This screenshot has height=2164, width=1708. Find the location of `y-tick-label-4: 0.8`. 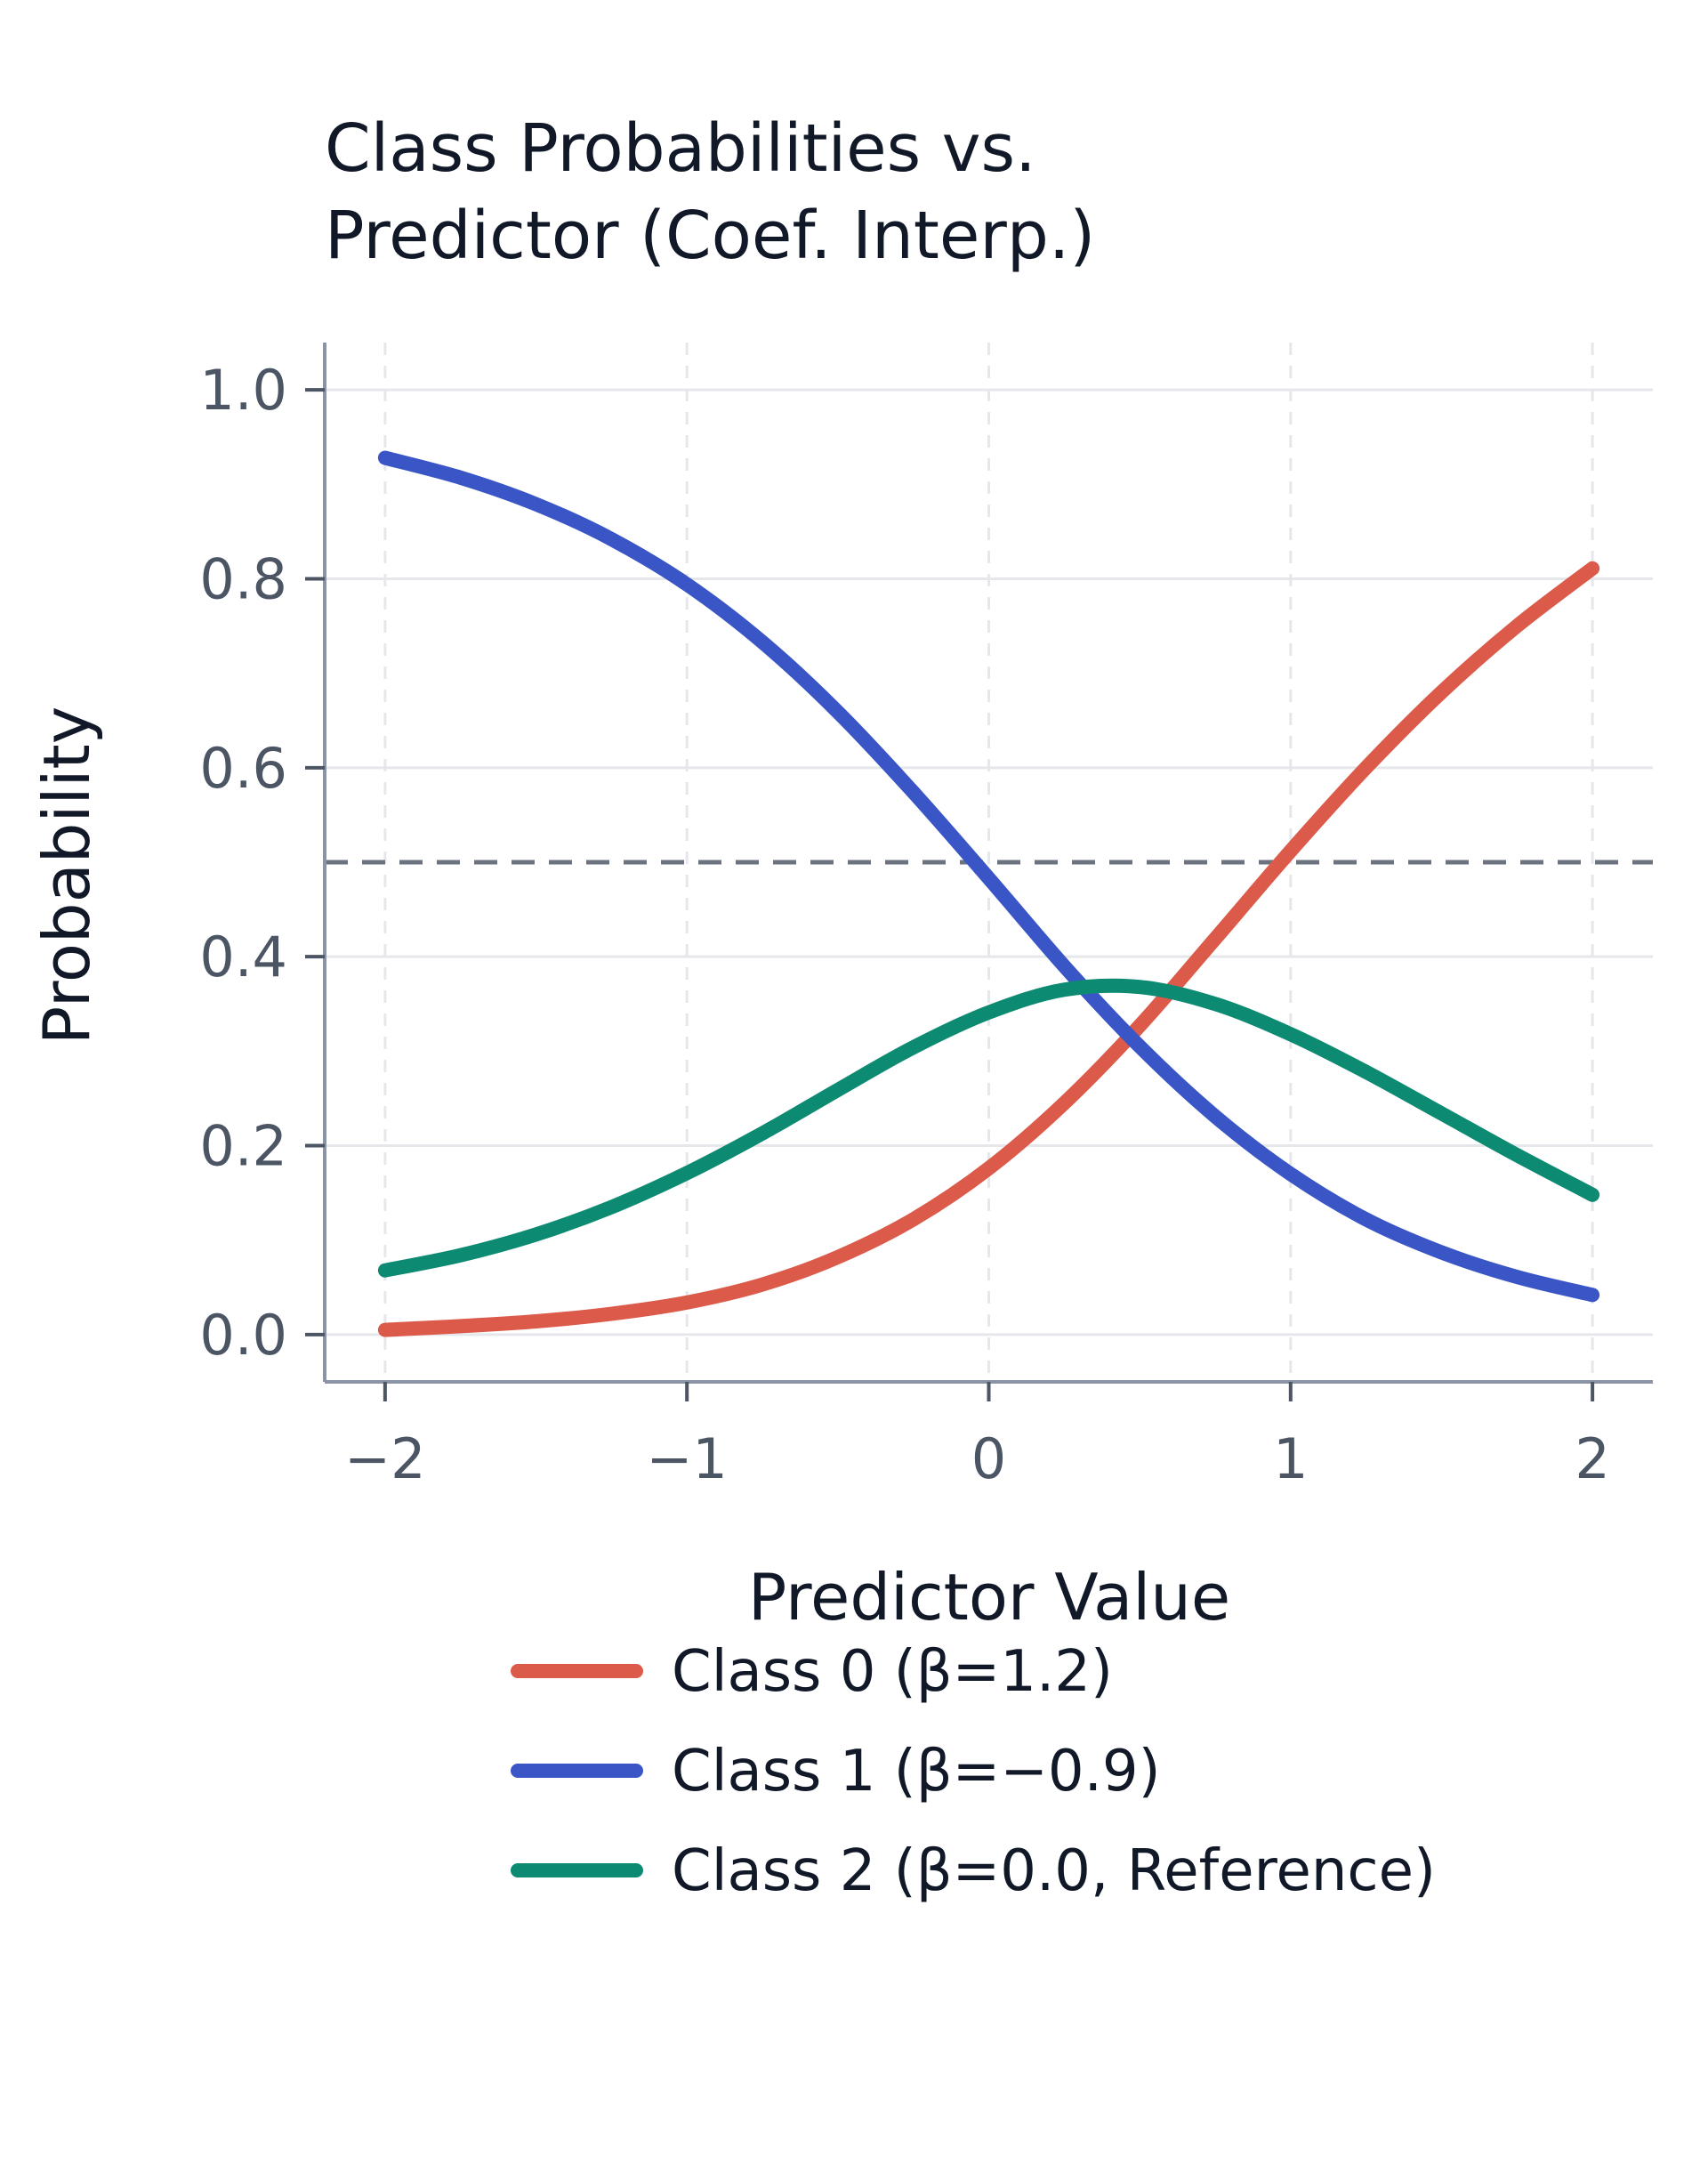

y-tick-label-4: 0.8 is located at coordinates (243, 578).